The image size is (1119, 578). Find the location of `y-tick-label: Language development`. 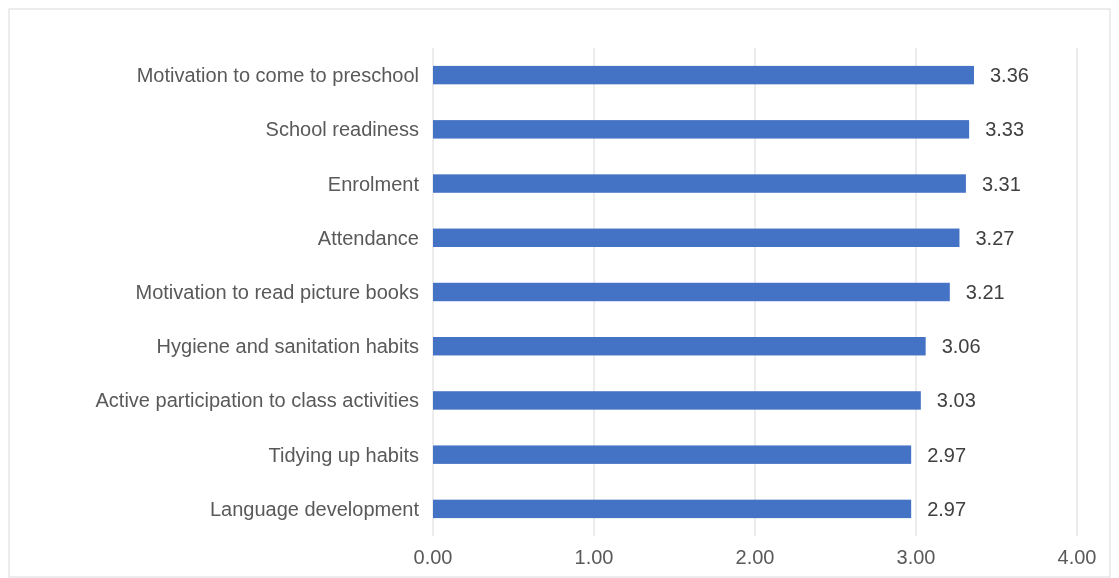

y-tick-label: Language development is located at coordinates (314, 508).